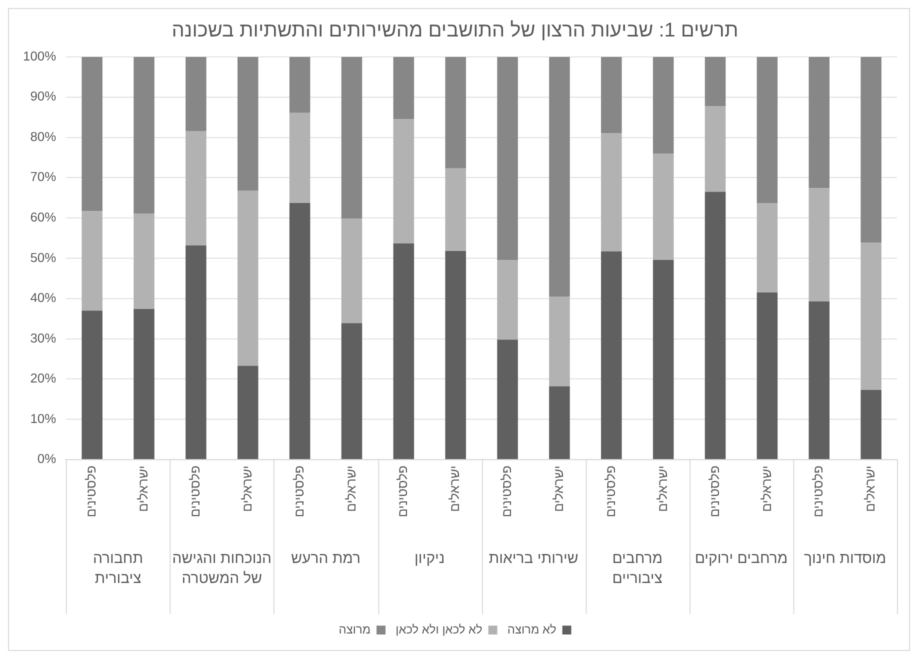  I want to click on y-tick-label: 40%, so click(43, 298).